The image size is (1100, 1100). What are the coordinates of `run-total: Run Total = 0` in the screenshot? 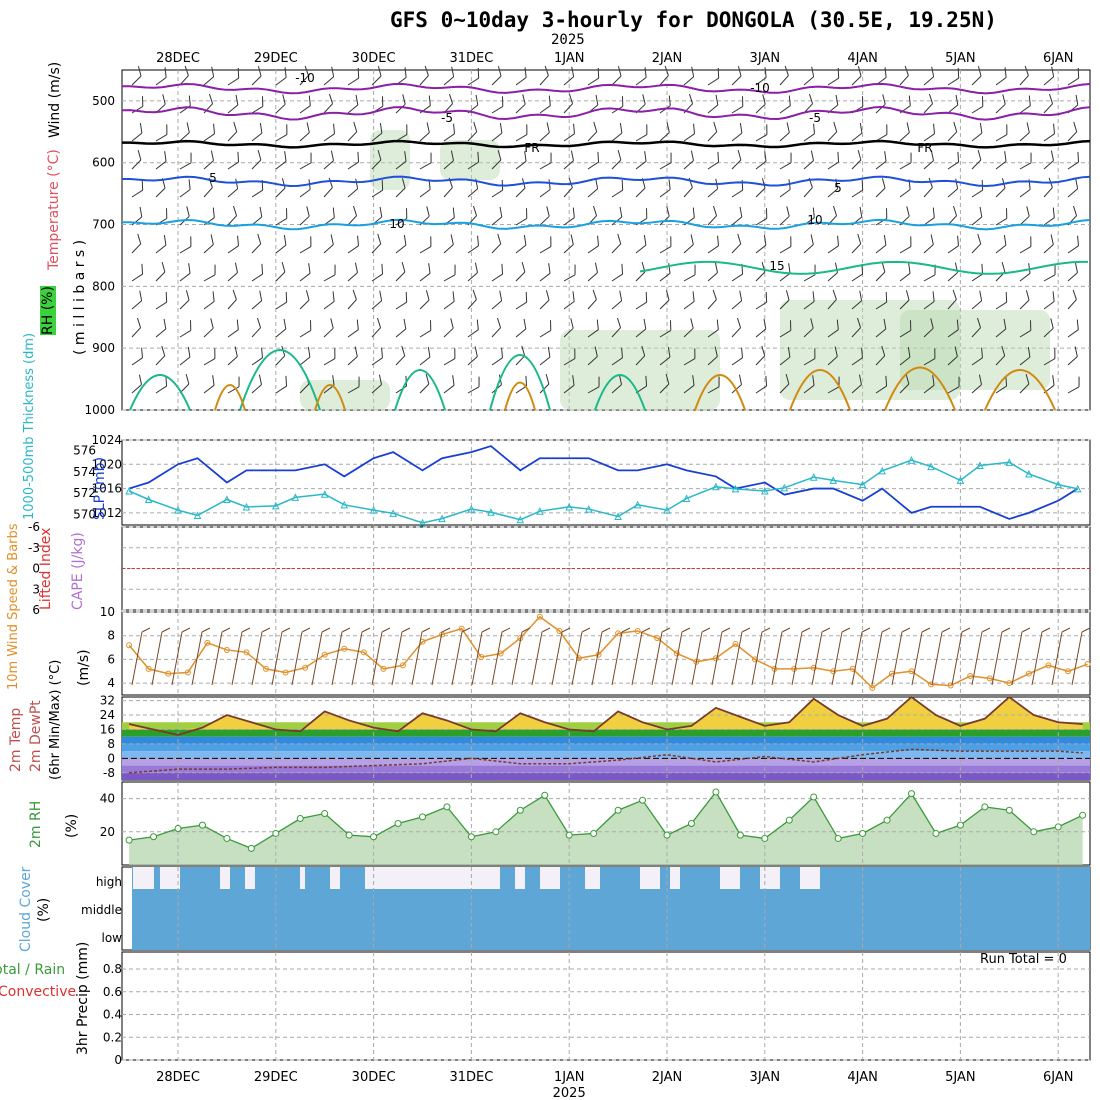 It's located at (1023, 959).